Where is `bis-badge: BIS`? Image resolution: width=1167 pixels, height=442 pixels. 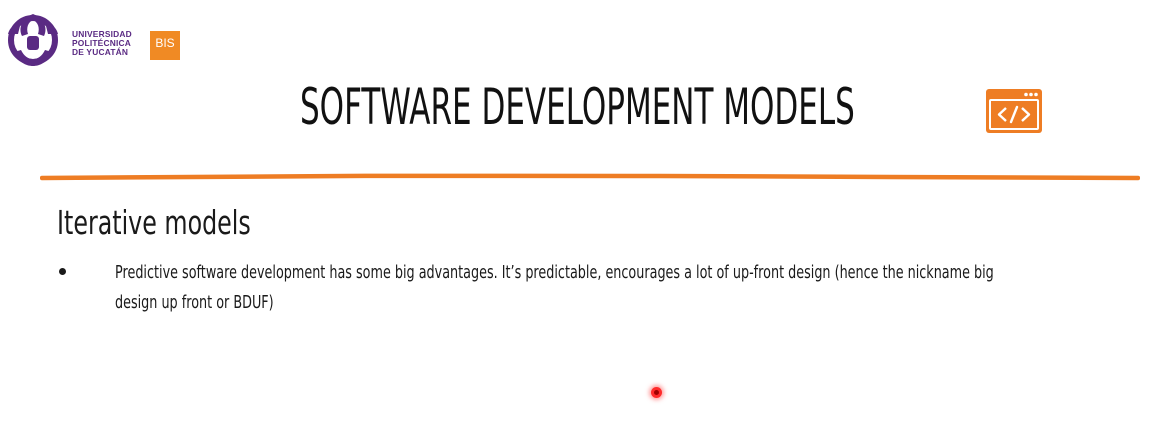 bis-badge: BIS is located at coordinates (165, 45).